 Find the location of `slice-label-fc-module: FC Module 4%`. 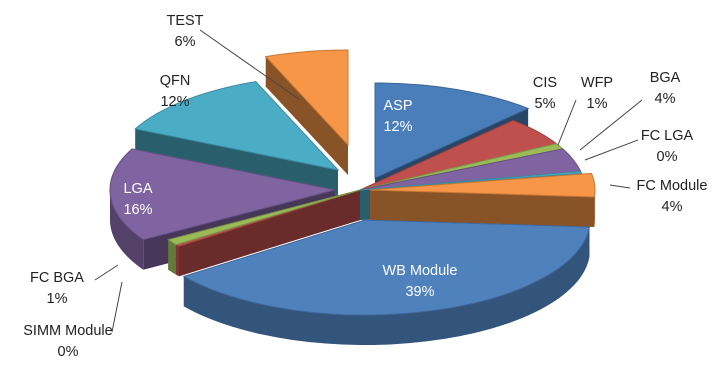

slice-label-fc-module: FC Module 4% is located at coordinates (672, 196).